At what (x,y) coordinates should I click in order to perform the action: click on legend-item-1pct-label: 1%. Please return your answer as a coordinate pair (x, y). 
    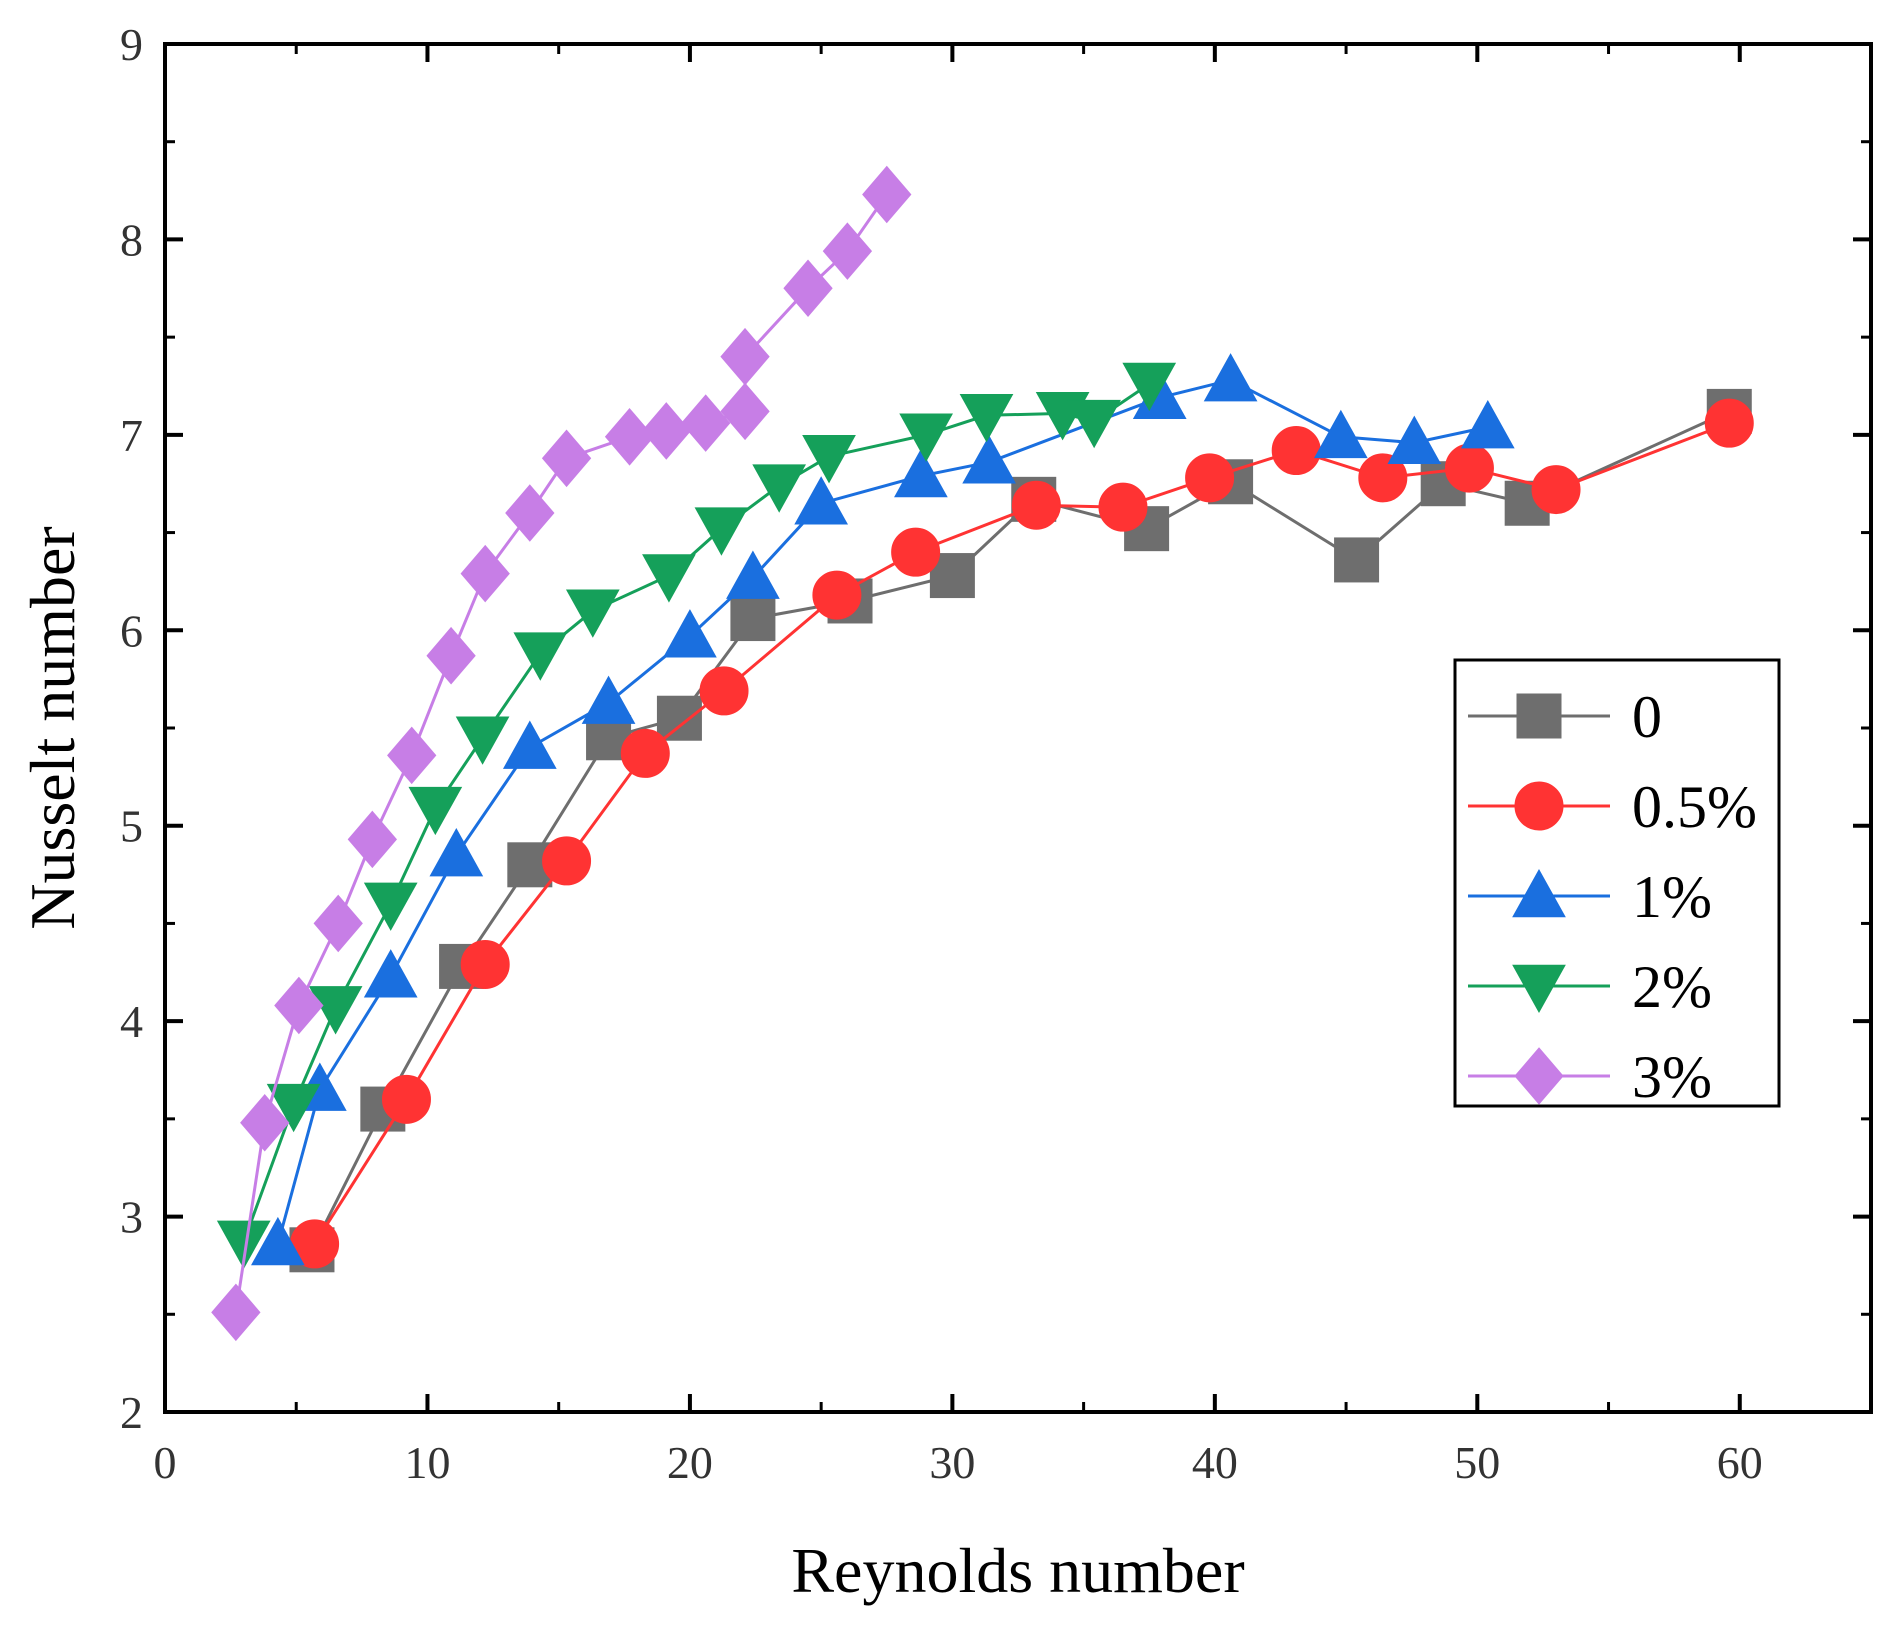
    Looking at the image, I should click on (1672, 897).